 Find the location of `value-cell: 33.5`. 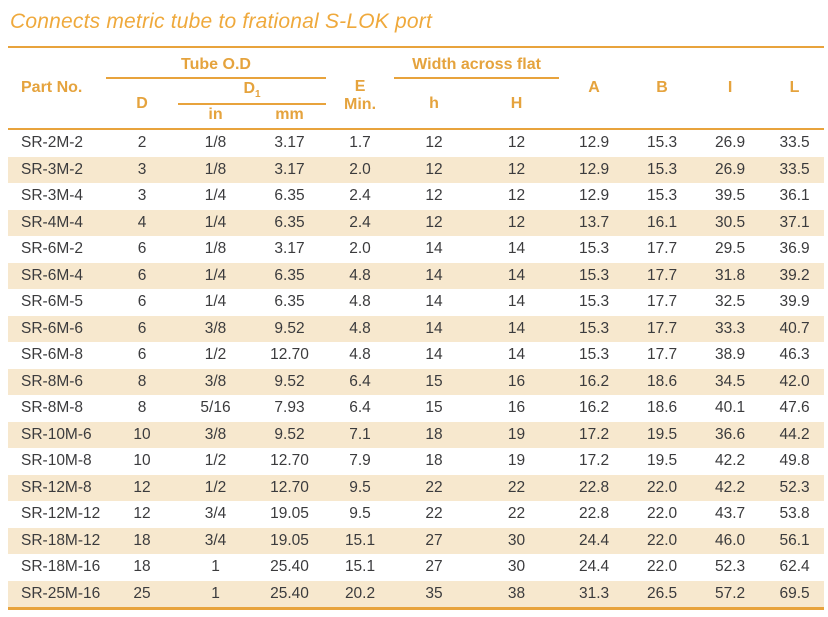

value-cell: 33.5 is located at coordinates (794, 143).